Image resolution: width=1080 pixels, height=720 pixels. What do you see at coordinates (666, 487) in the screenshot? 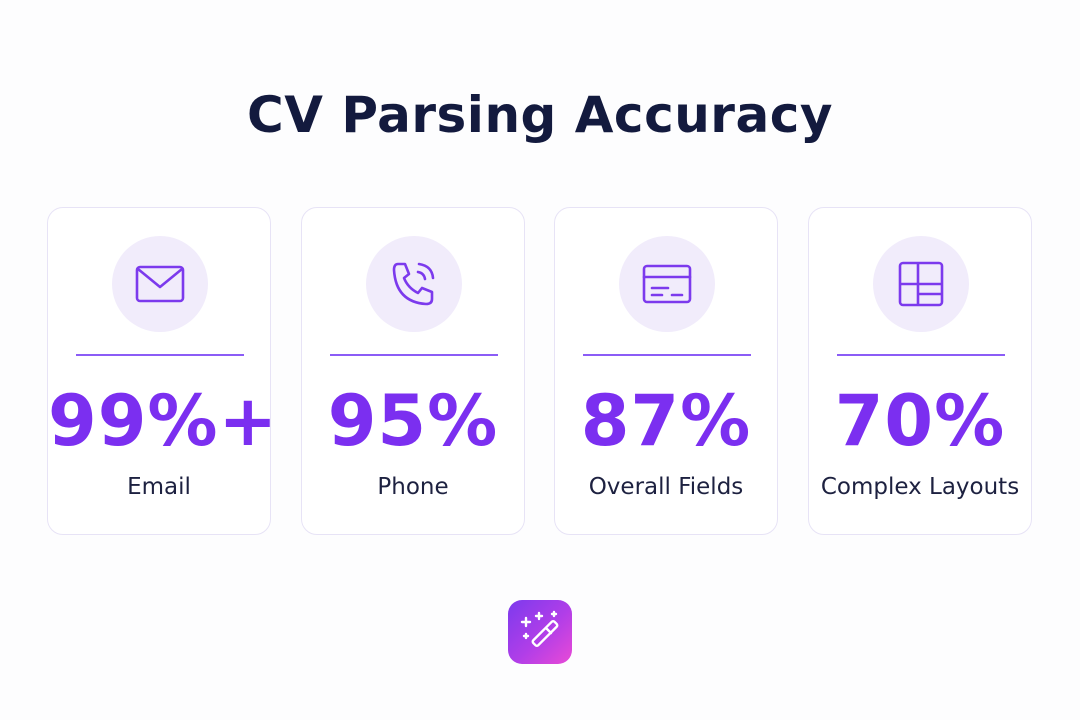
I see `stat-label: Overall Fields` at bounding box center [666, 487].